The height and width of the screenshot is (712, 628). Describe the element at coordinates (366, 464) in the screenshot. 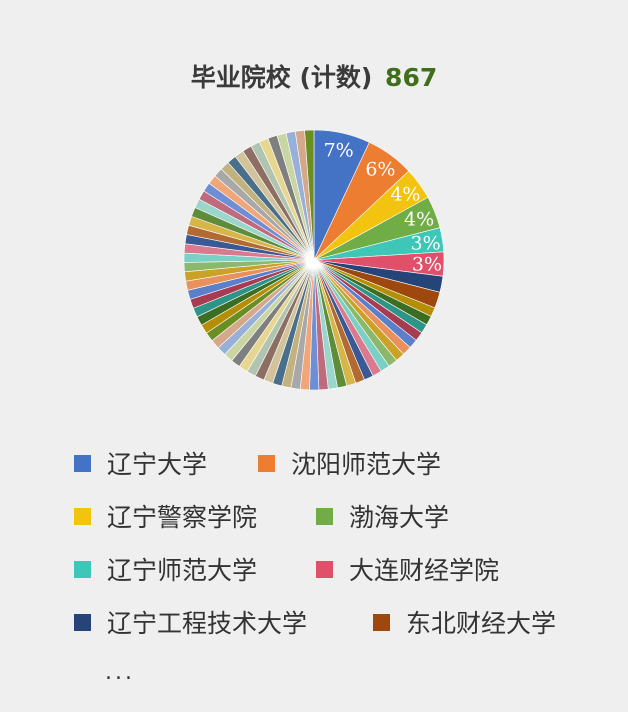

I see `legend-label-2: 沈阳师范大学` at that location.